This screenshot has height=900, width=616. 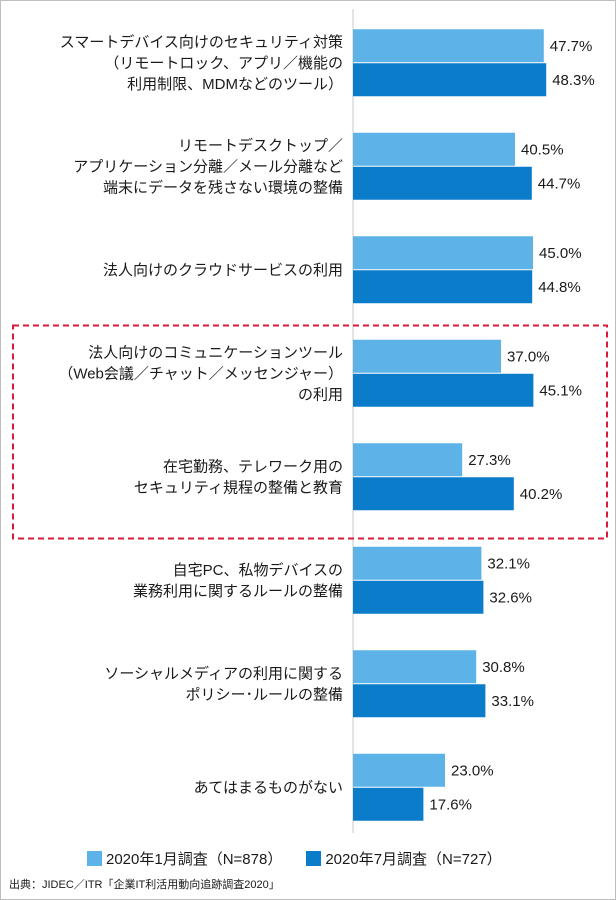 What do you see at coordinates (560, 253) in the screenshot?
I see `value-label: 45.0%` at bounding box center [560, 253].